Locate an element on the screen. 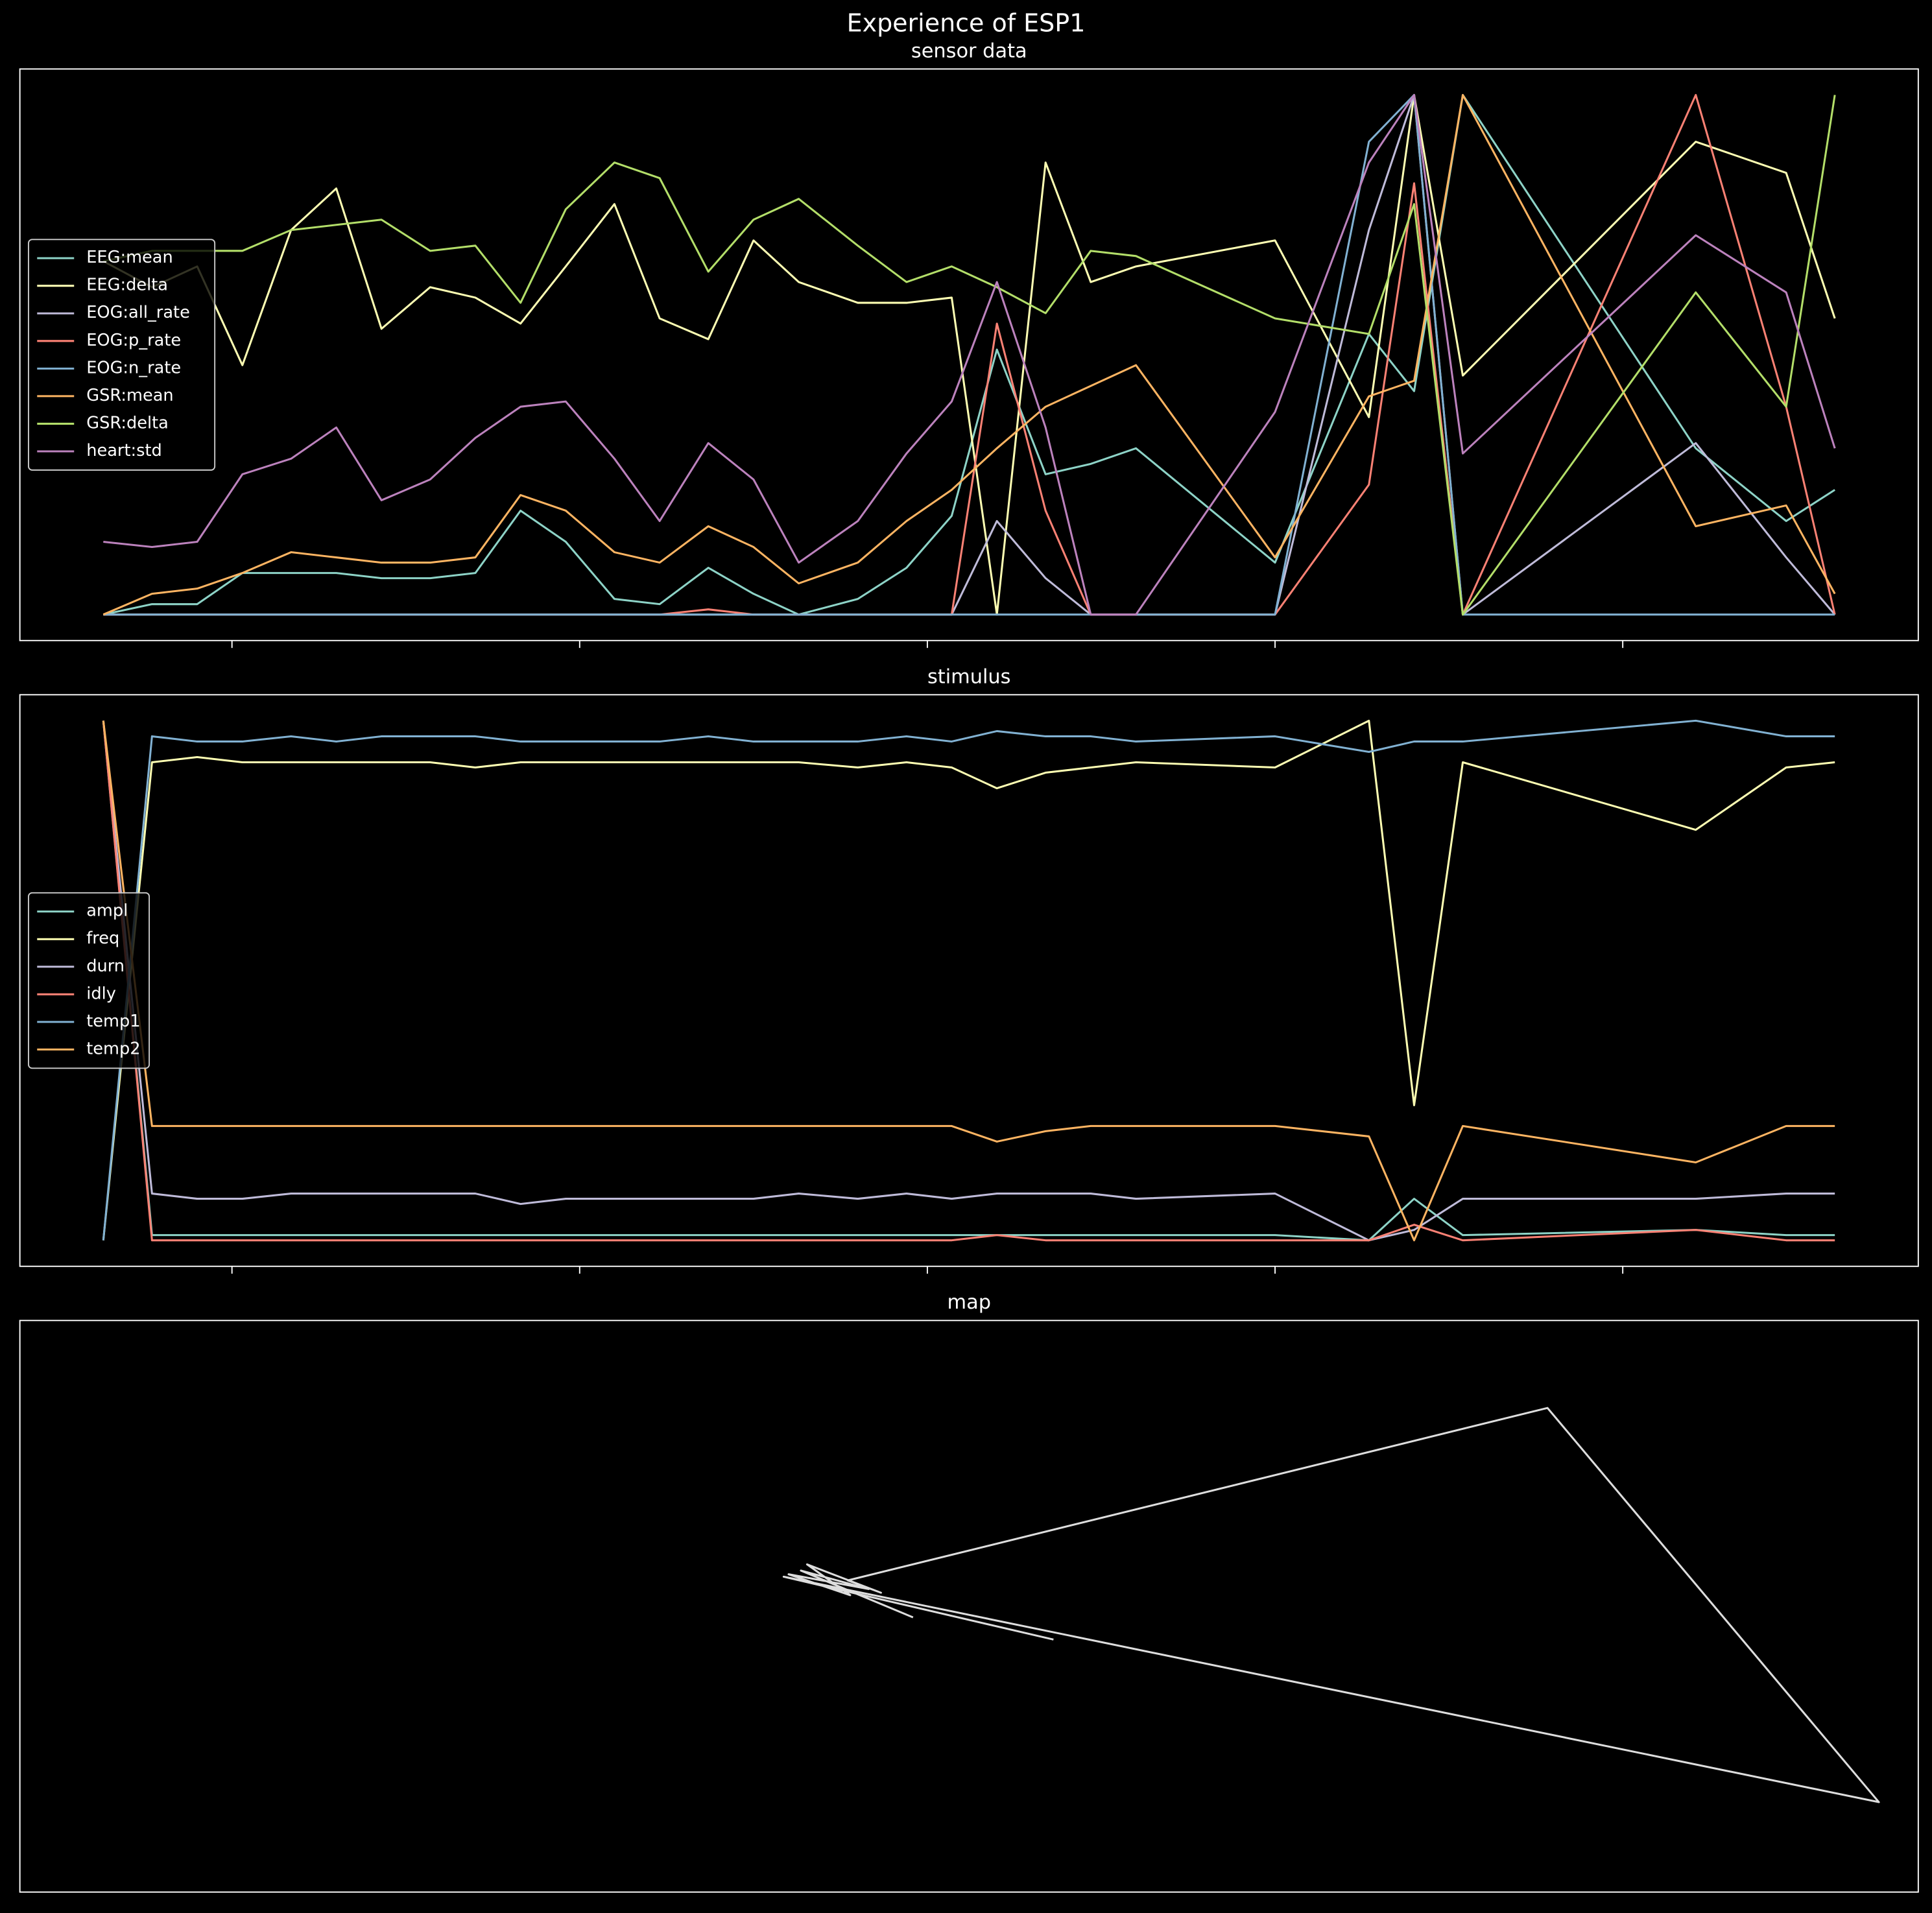 This screenshot has width=1932, height=1913. legend-label: EEG:mean is located at coordinates (129, 257).